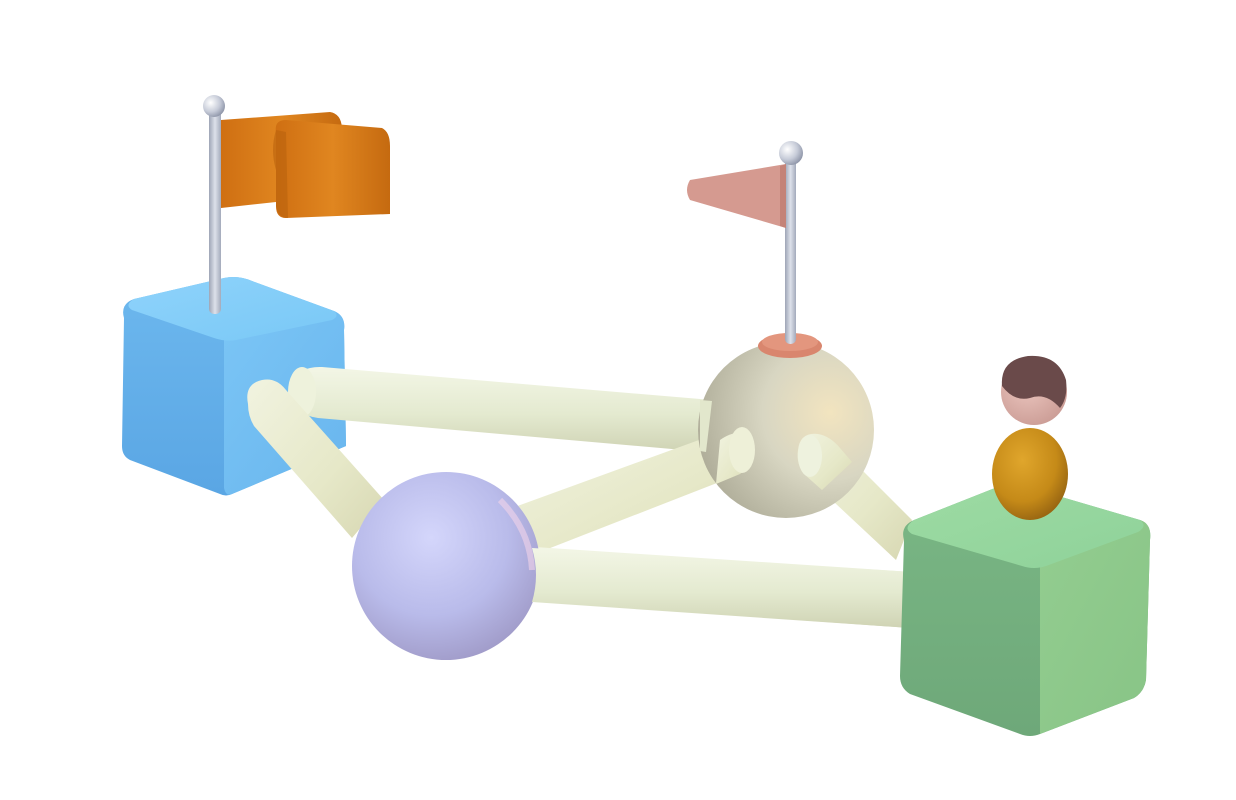 The image size is (1236, 800). What do you see at coordinates (745, 242) in the screenshot?
I see `pink-flag` at bounding box center [745, 242].